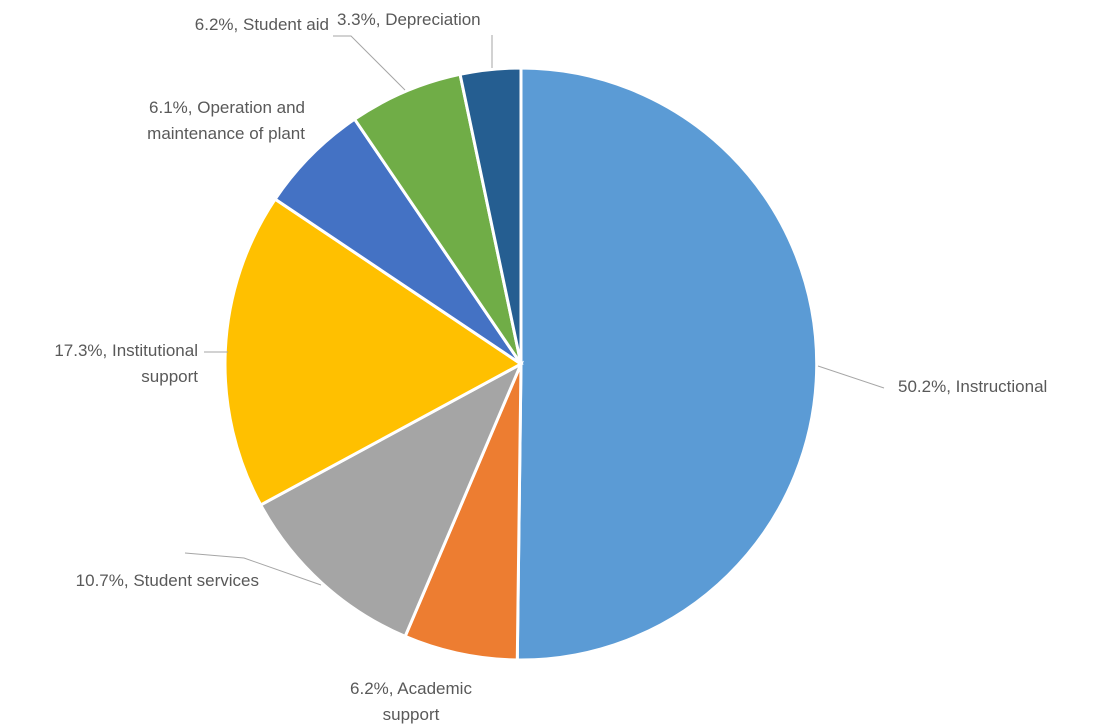 The image size is (1097, 726). Describe the element at coordinates (227, 107) in the screenshot. I see `data-label-line: 6.1%, Operation and` at that location.